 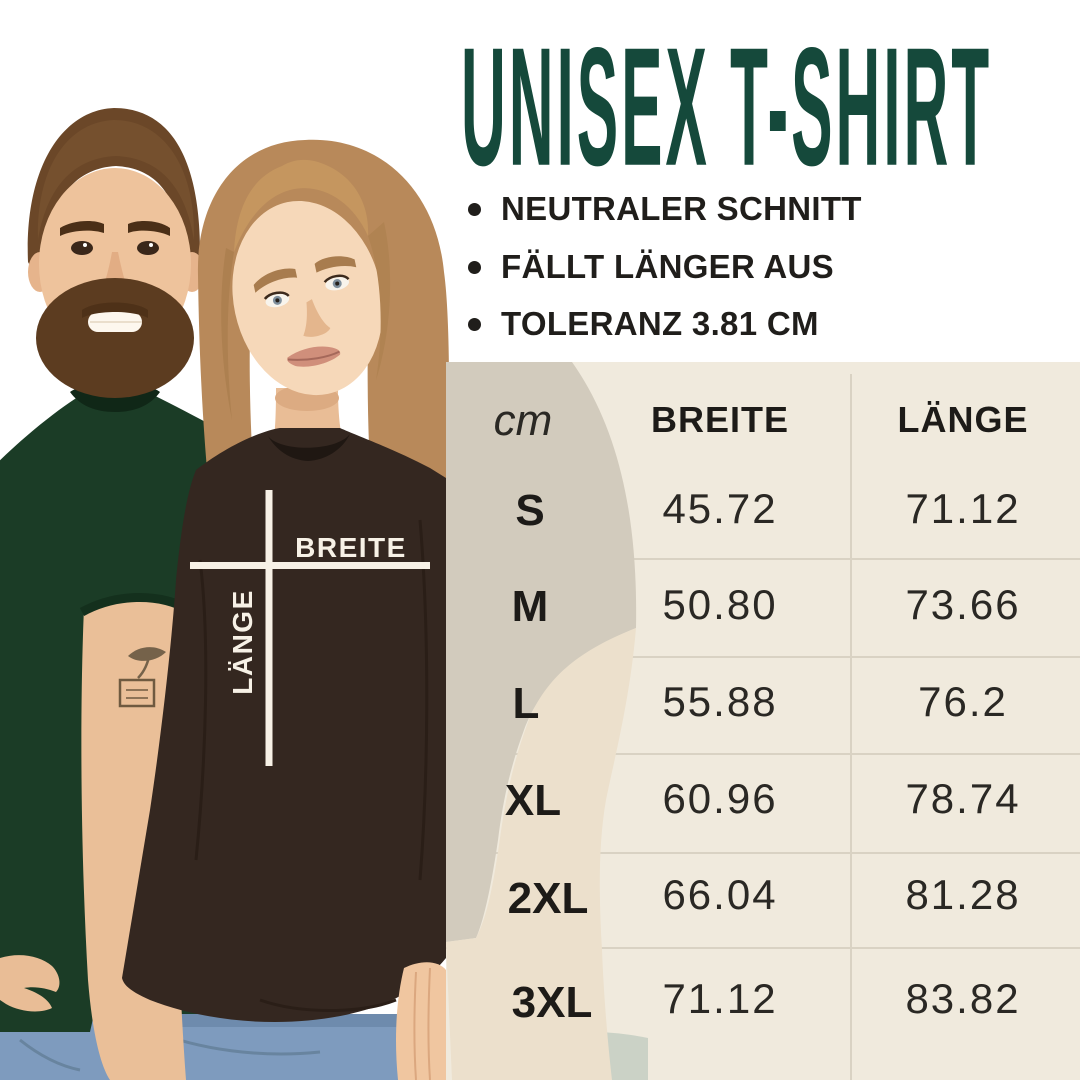 What do you see at coordinates (963, 998) in the screenshot?
I see `length-value: 83.82` at bounding box center [963, 998].